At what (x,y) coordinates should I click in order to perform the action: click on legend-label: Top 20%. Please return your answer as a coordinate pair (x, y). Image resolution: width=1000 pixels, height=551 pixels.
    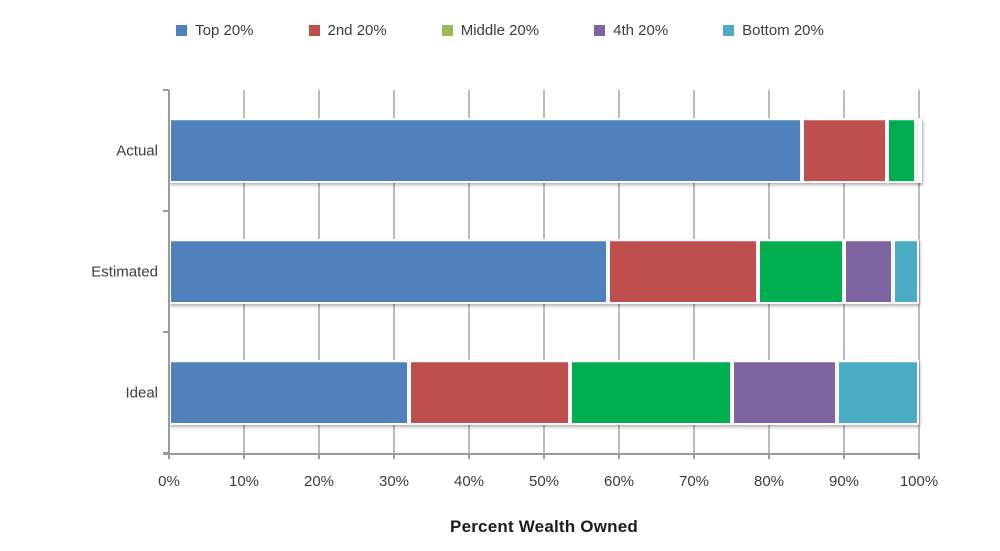
    Looking at the image, I should click on (224, 30).